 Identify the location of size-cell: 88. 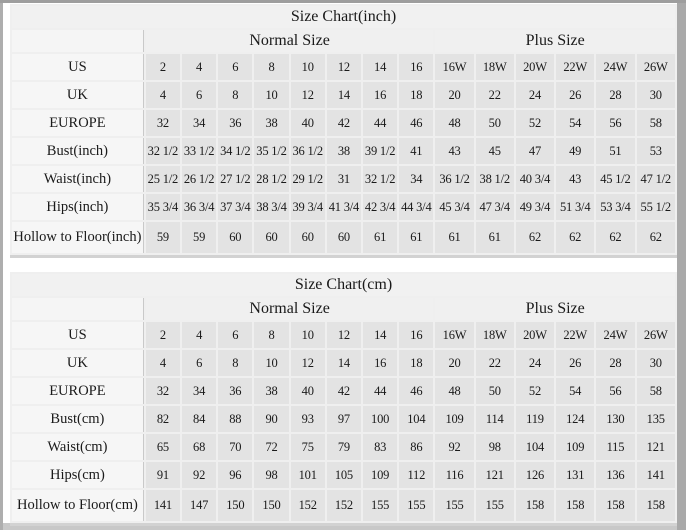
(235, 419).